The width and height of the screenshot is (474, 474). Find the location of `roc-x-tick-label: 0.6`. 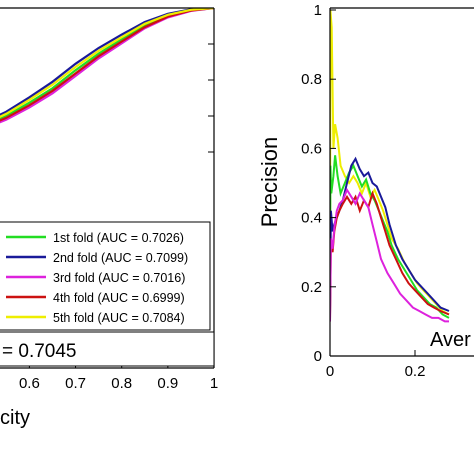

roc-x-tick-label: 0.6 is located at coordinates (29, 383).